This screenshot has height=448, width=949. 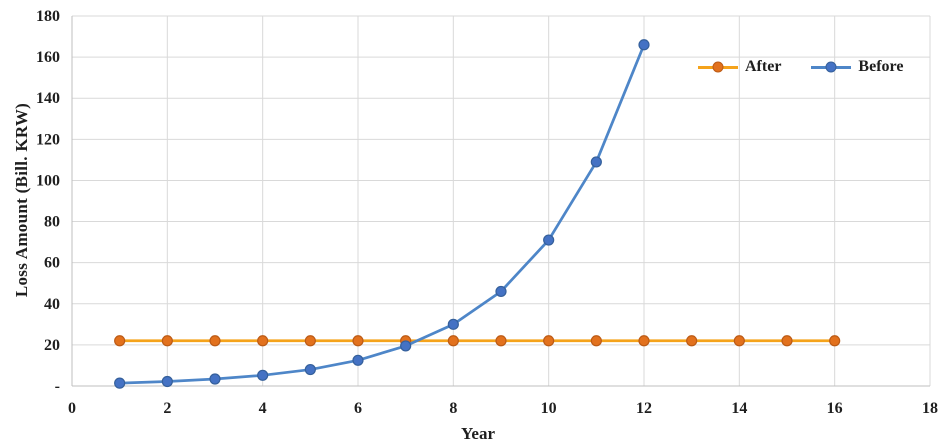 What do you see at coordinates (478, 433) in the screenshot?
I see `x-axis-title: Year` at bounding box center [478, 433].